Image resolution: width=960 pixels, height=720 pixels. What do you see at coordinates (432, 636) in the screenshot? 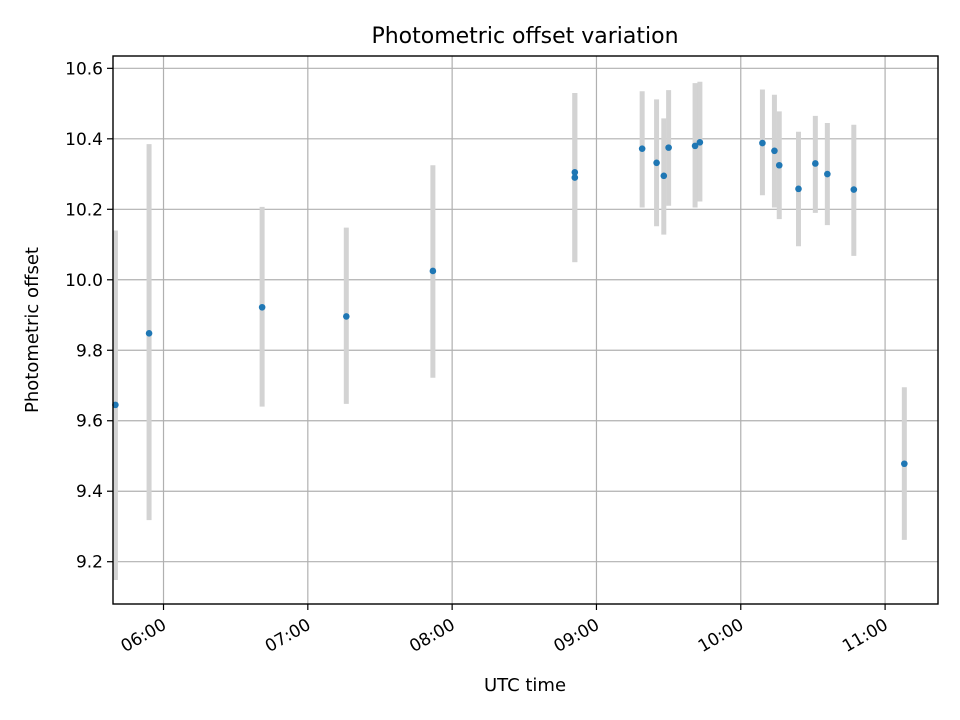
I see `x-tick-label: 08:00` at bounding box center [432, 636].